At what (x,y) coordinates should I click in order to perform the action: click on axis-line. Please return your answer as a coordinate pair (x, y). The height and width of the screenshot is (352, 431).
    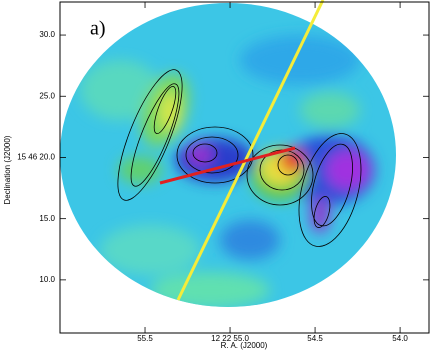
    Looking at the image, I should click on (227, 165).